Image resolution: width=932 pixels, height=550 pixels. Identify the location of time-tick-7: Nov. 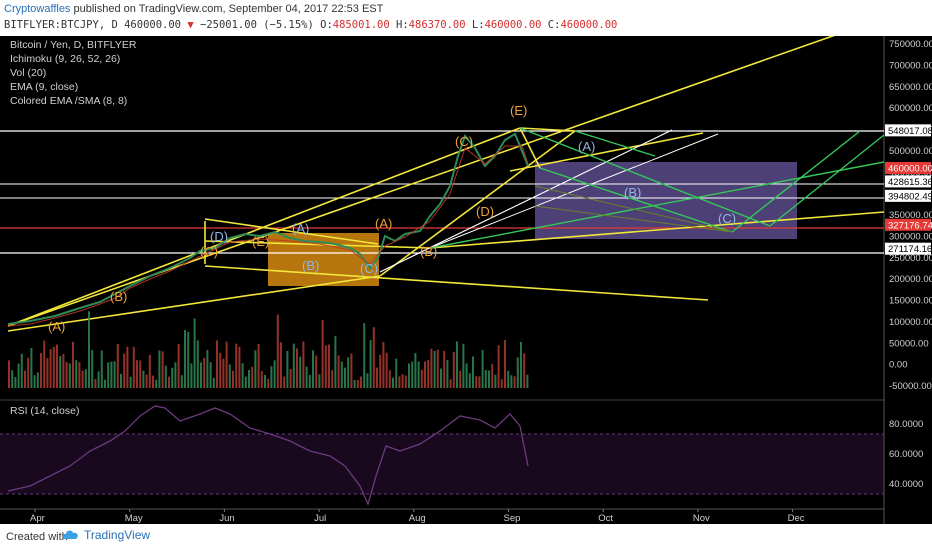
(701, 518).